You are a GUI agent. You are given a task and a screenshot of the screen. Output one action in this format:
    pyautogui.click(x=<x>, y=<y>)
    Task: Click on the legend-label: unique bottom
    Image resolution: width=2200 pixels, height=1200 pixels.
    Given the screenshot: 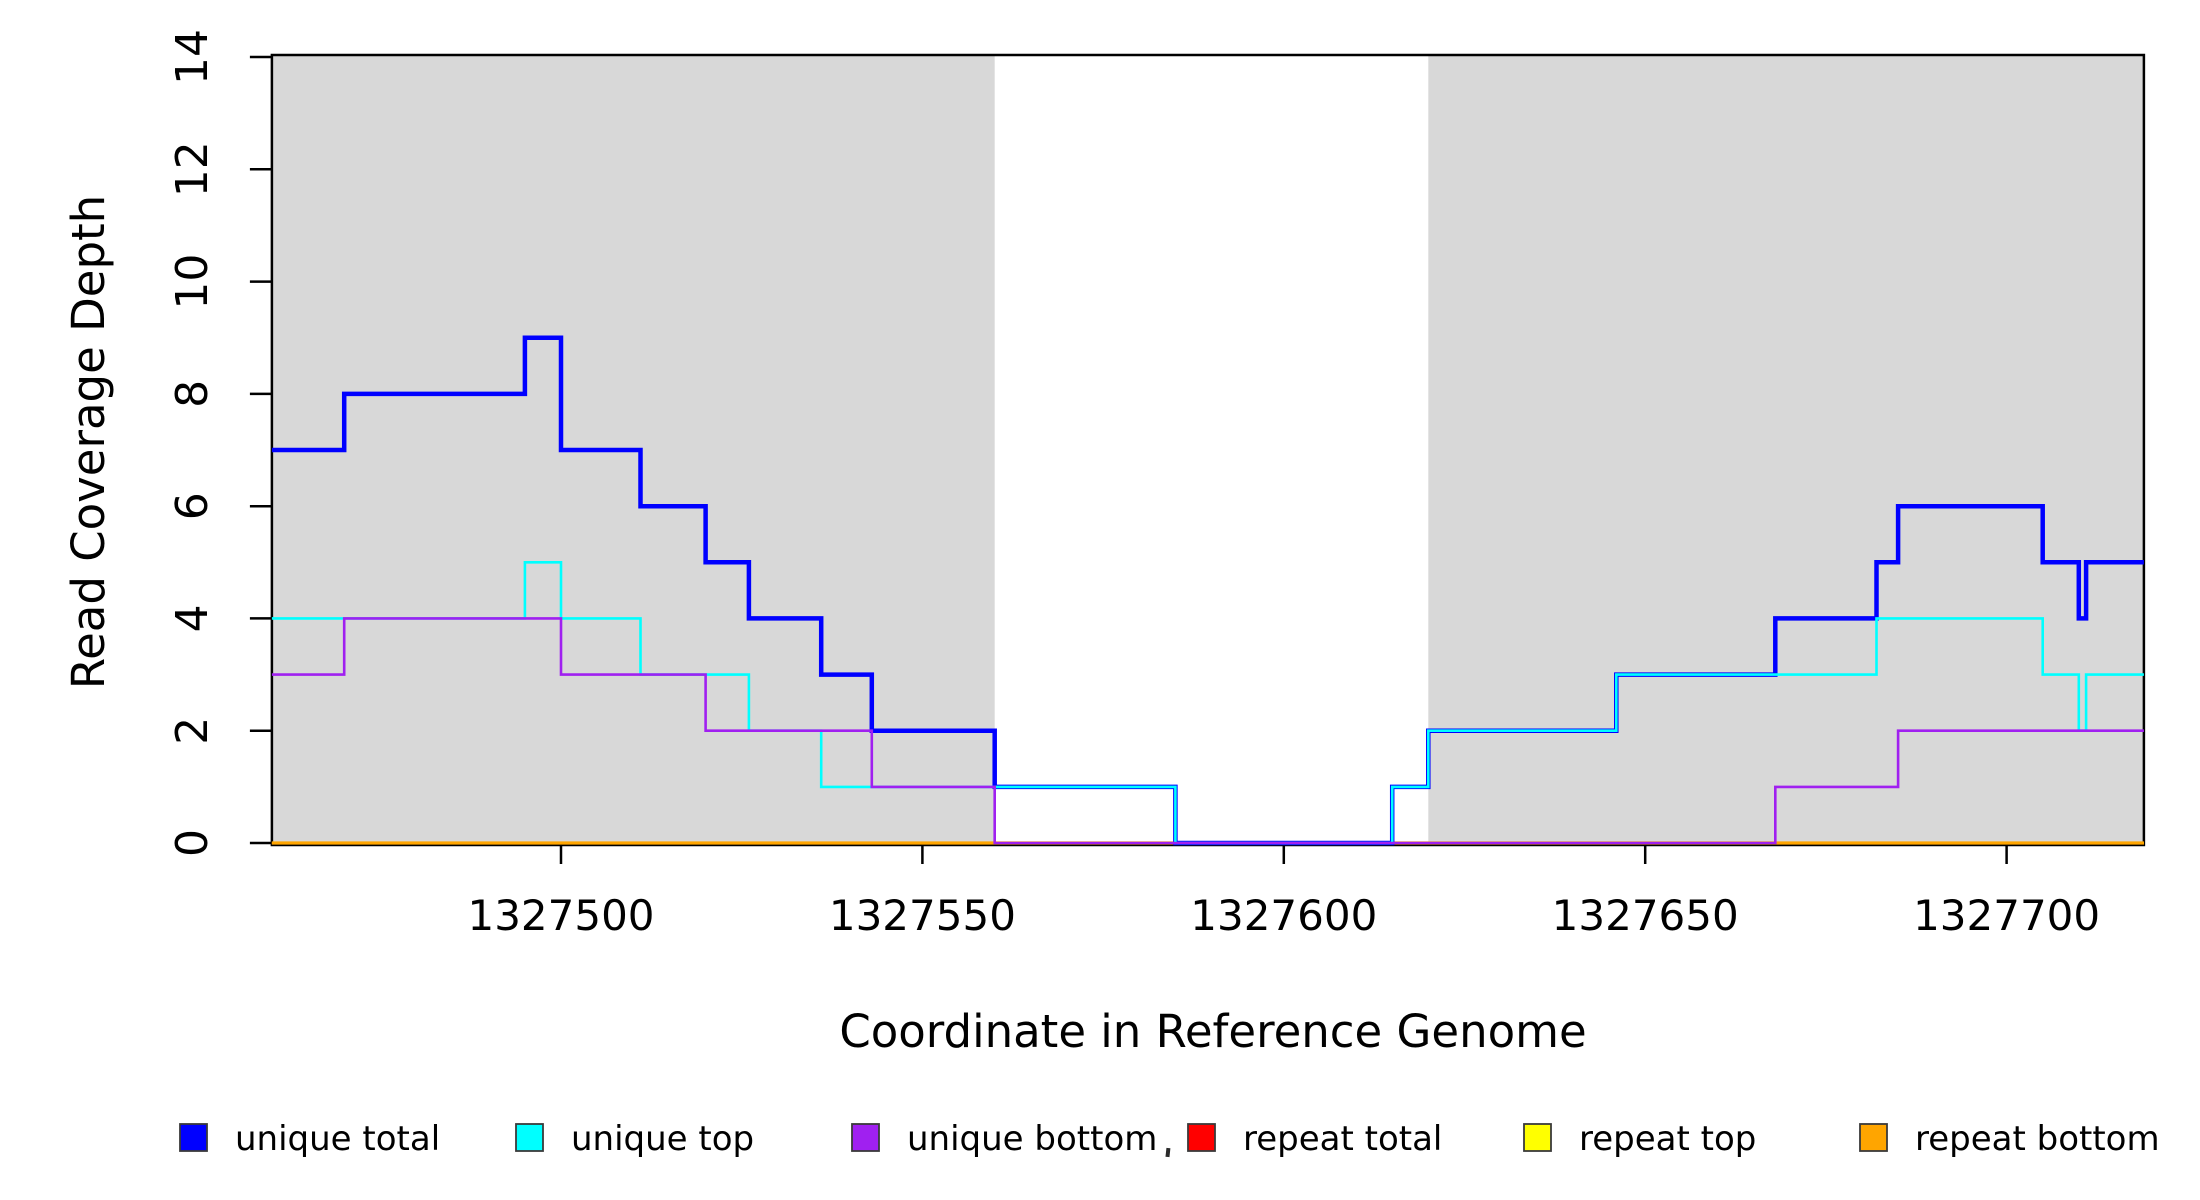 What is the action you would take?
    pyautogui.click(x=1032, y=1139)
    